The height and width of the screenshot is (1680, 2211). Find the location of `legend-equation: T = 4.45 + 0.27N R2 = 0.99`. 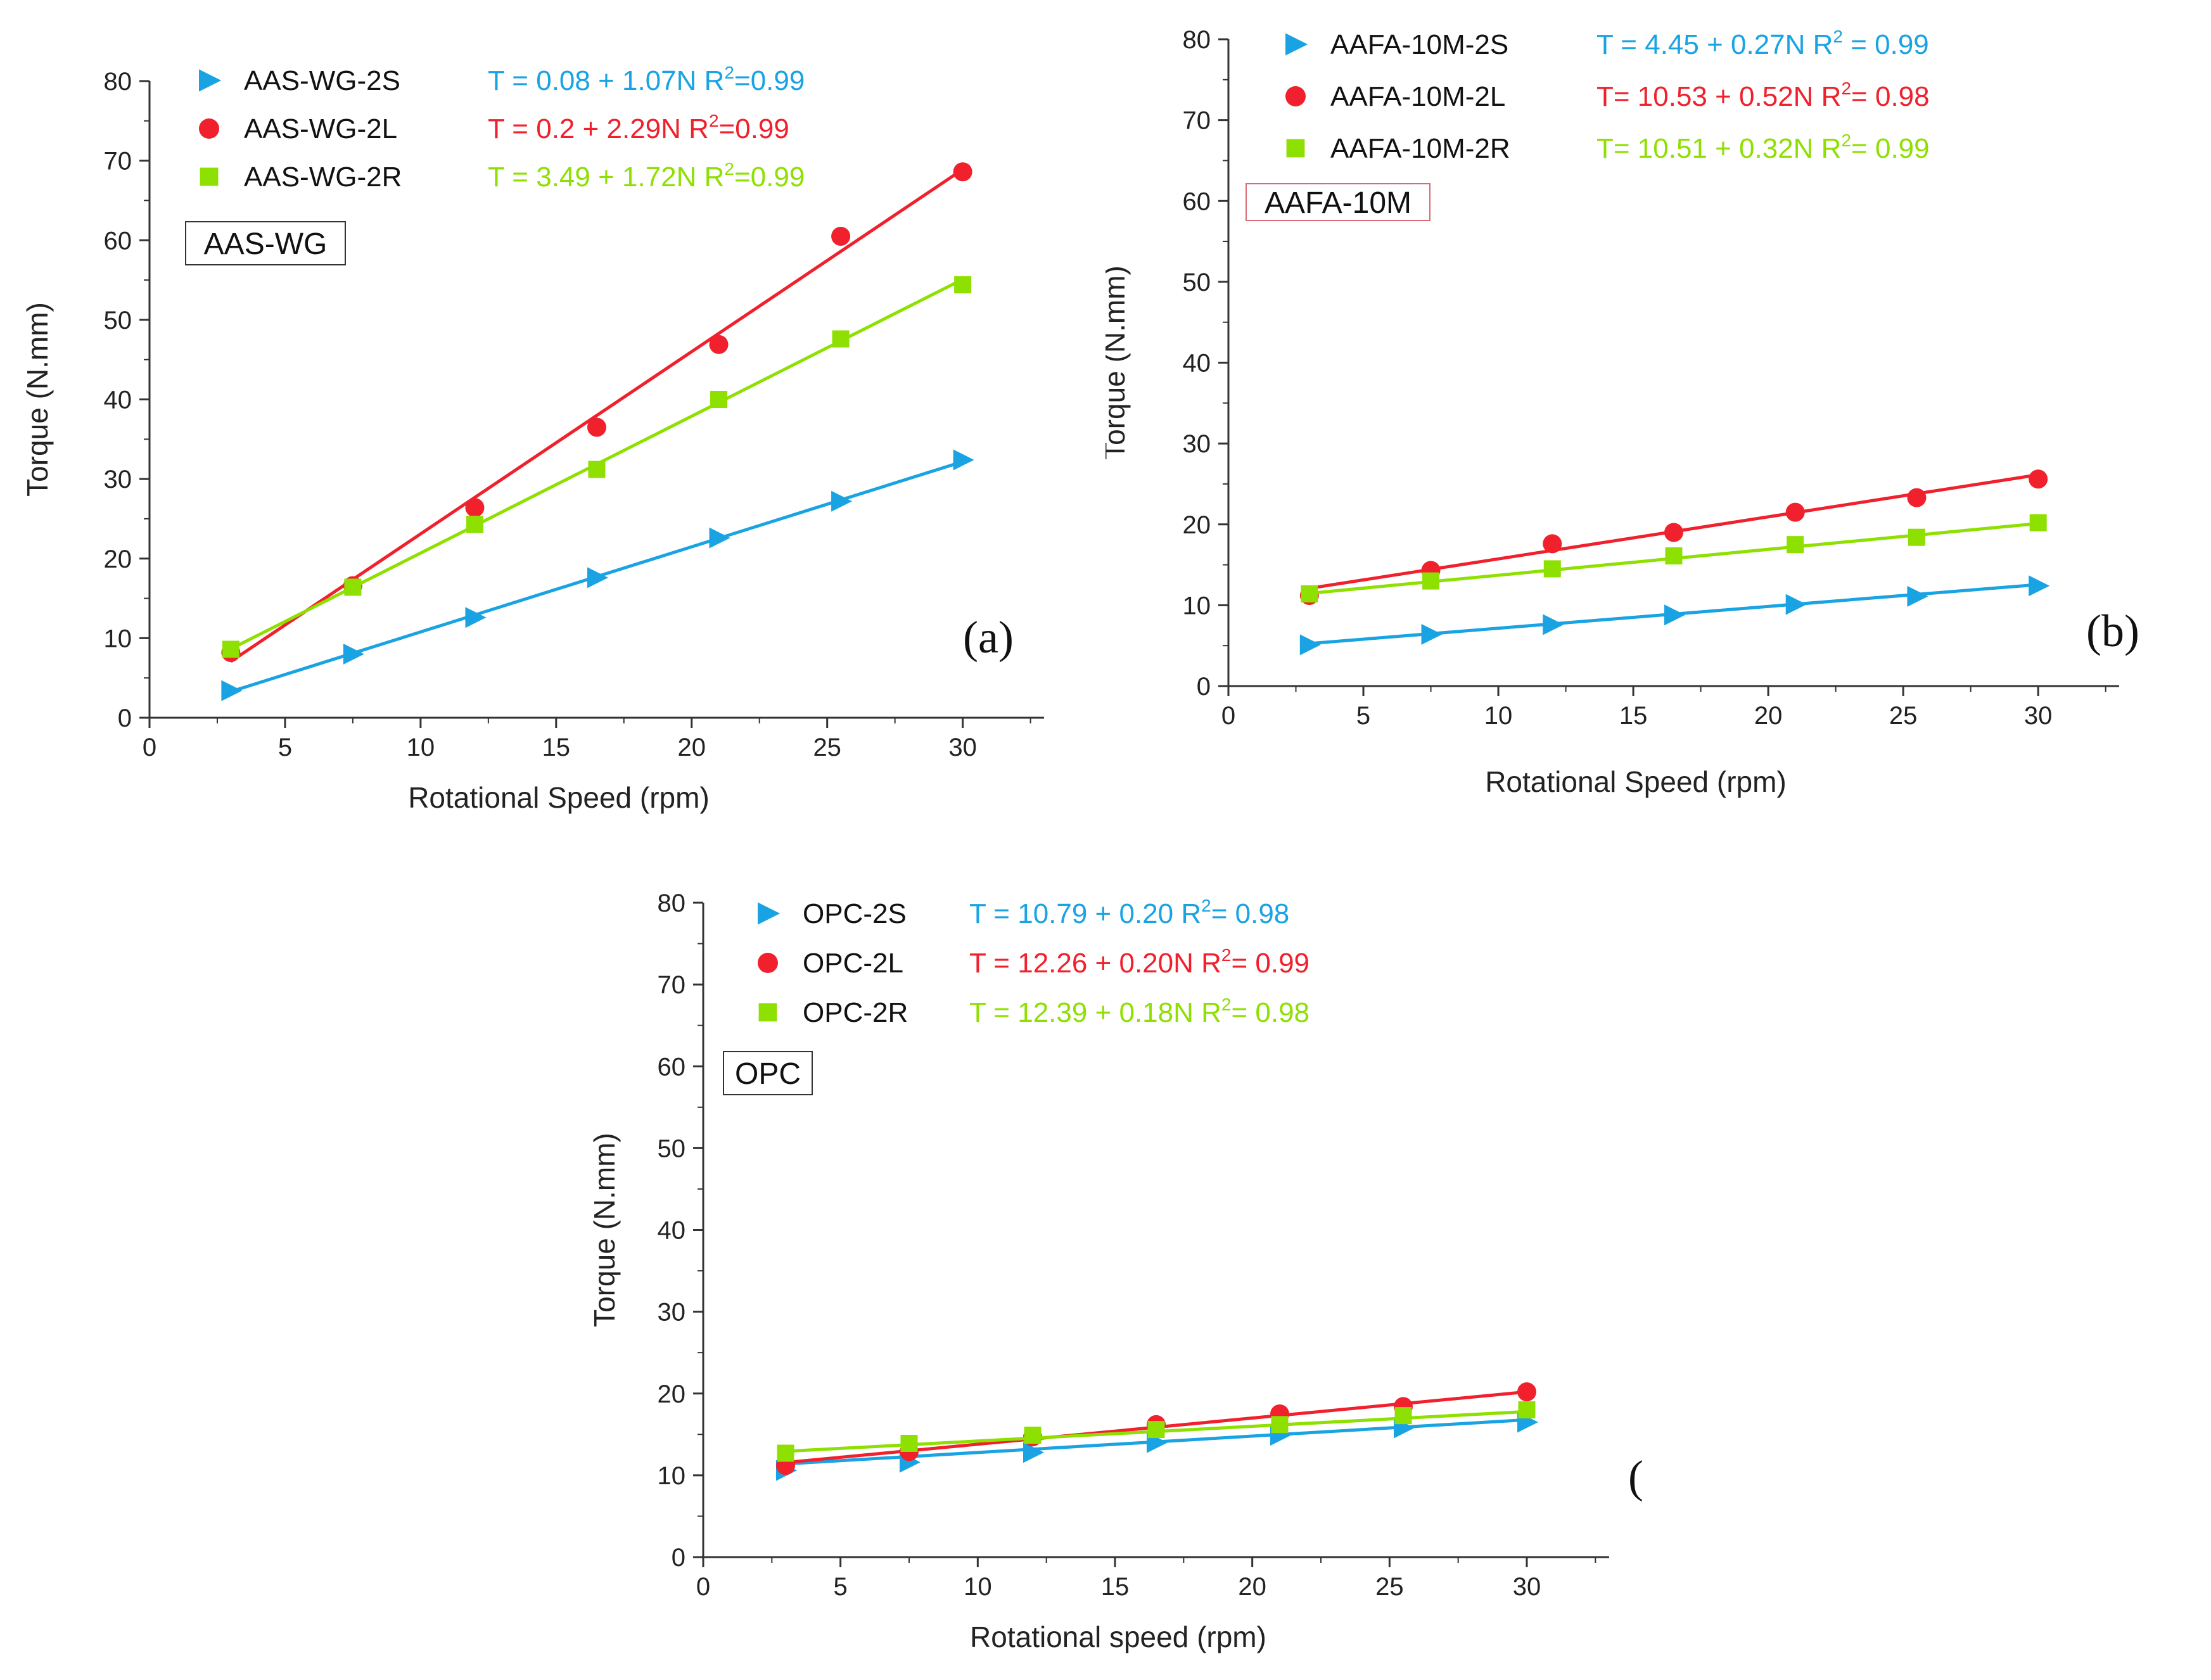

legend-equation: T = 4.45 + 0.27N R2 = 0.99 is located at coordinates (1762, 43).